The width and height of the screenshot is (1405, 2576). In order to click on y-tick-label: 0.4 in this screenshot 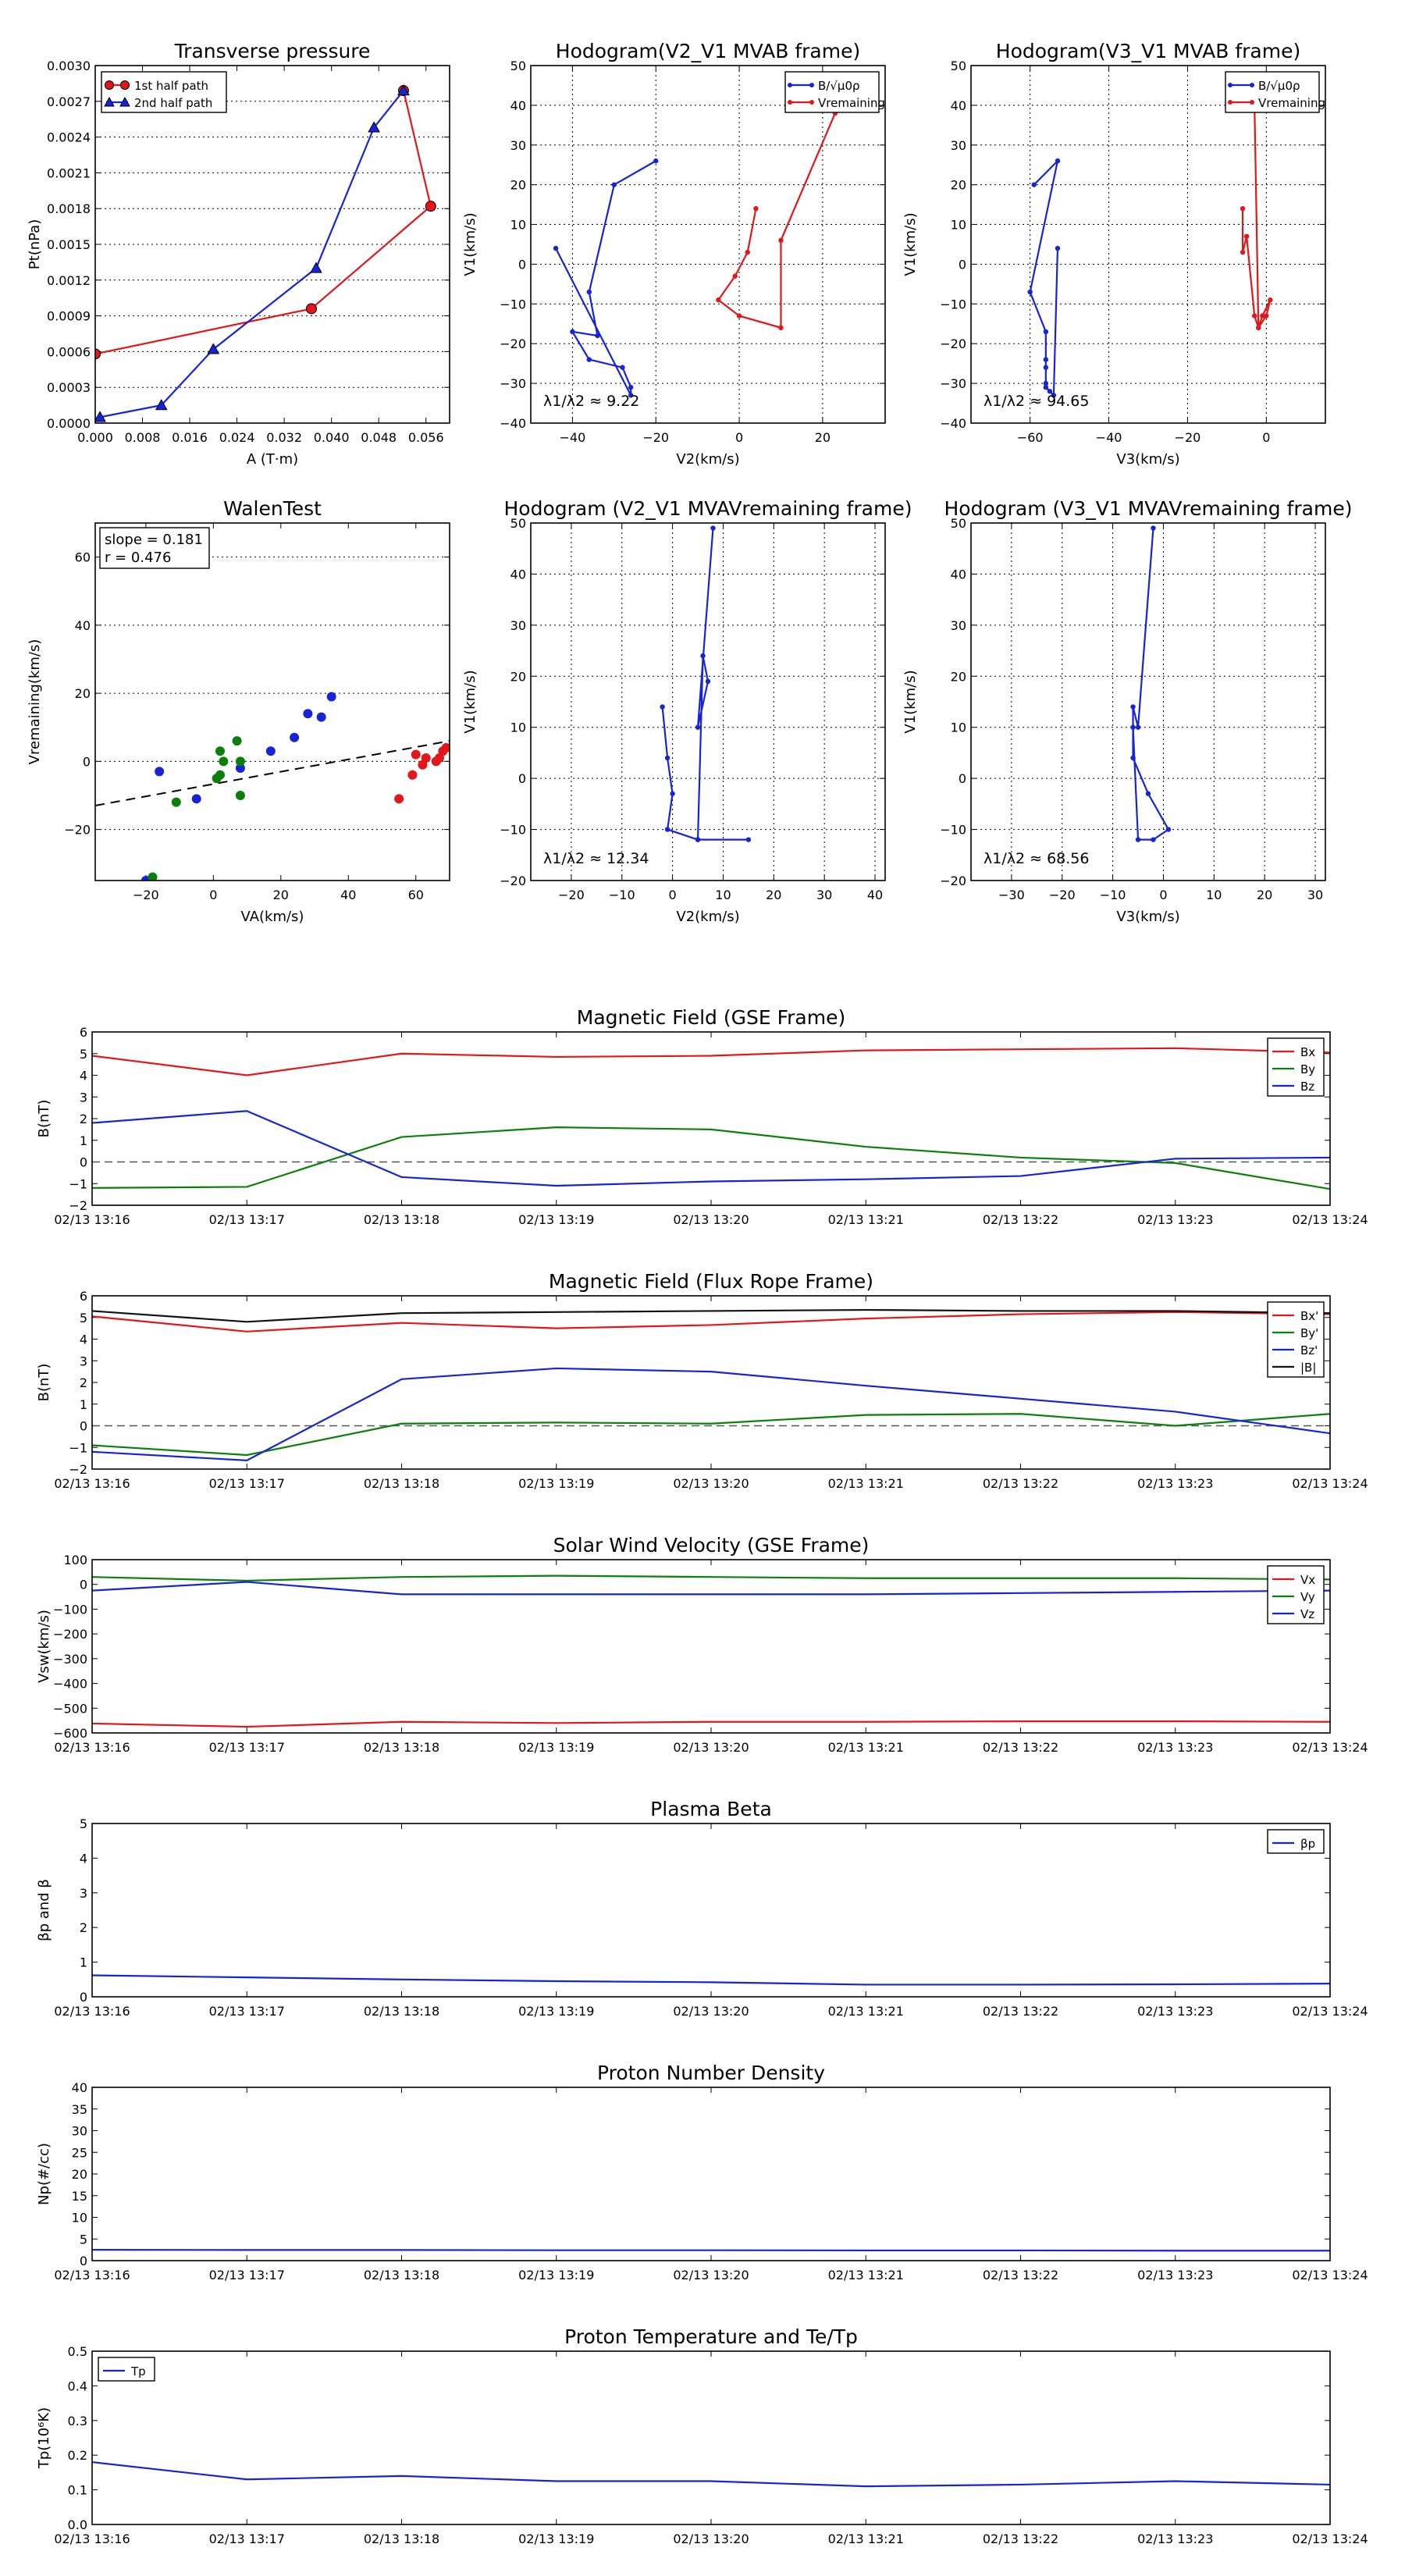, I will do `click(77, 2386)`.